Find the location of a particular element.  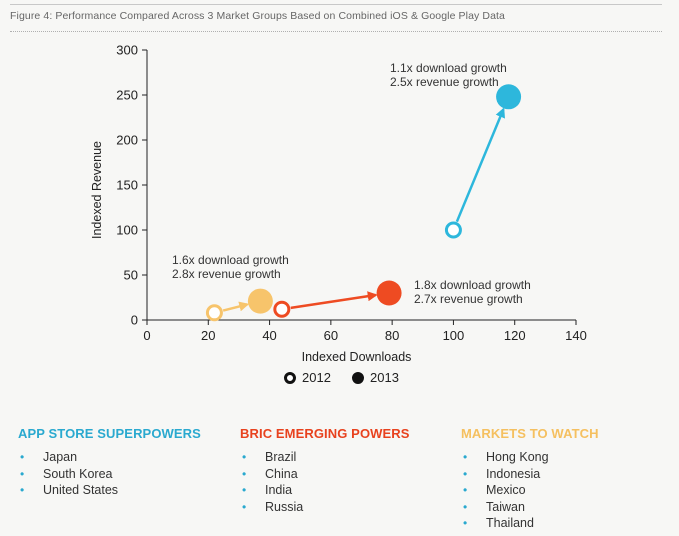

country-name: Japan is located at coordinates (60, 457).